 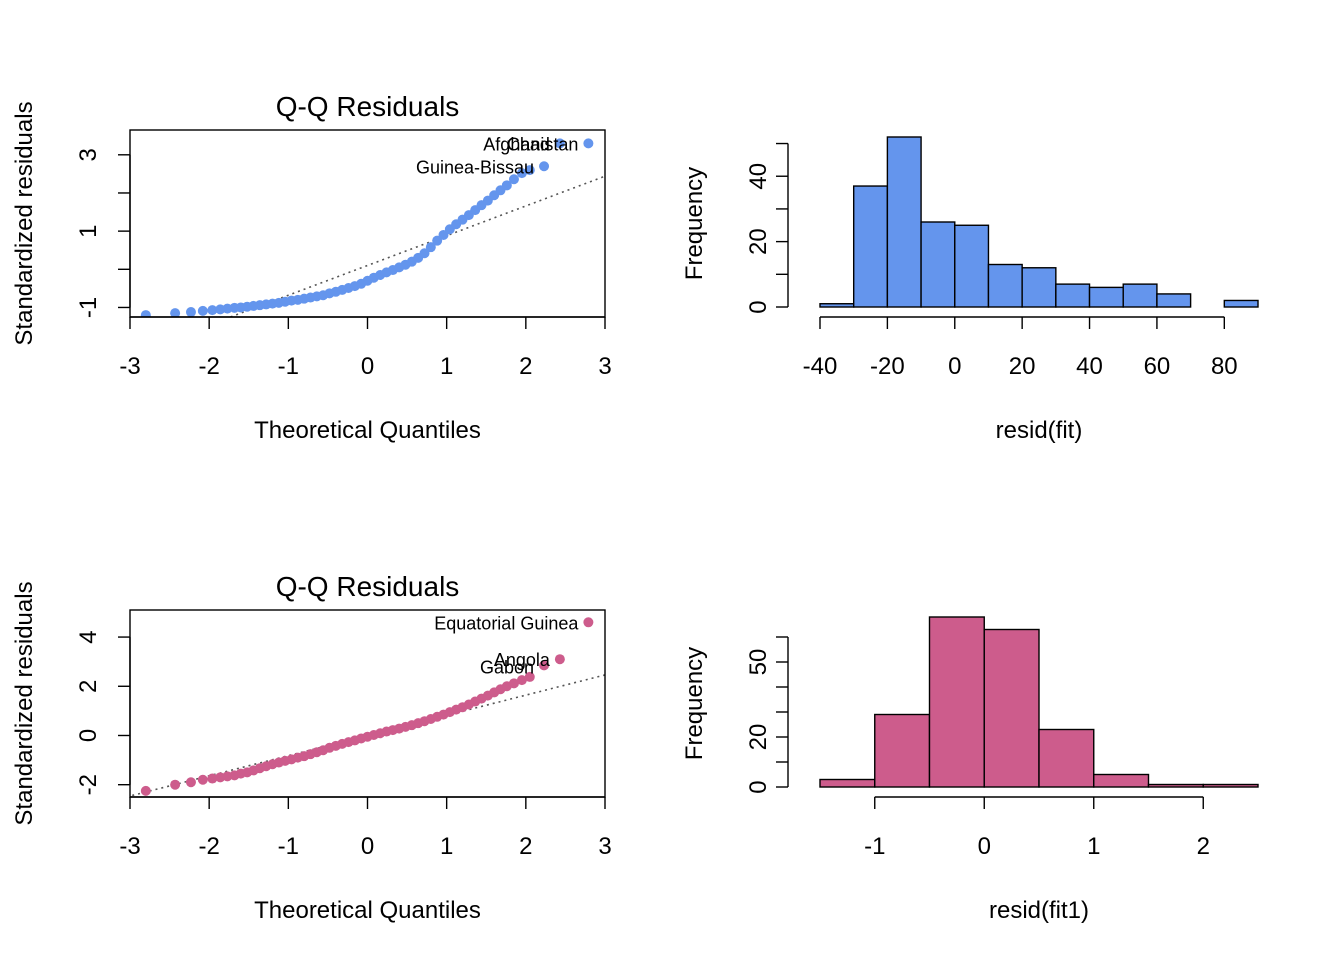 I want to click on y-tick-label: -2, so click(x=88, y=784).